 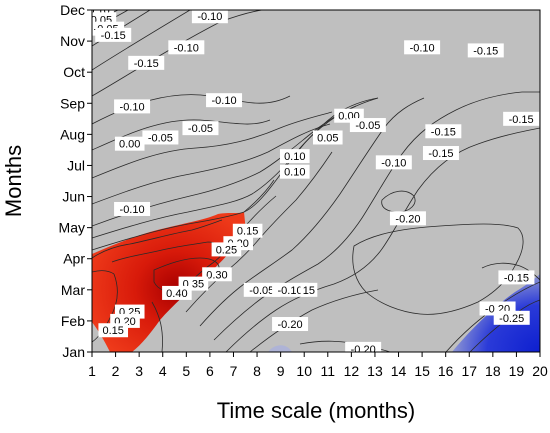 What do you see at coordinates (422, 371) in the screenshot?
I see `x-tick-label: 15` at bounding box center [422, 371].